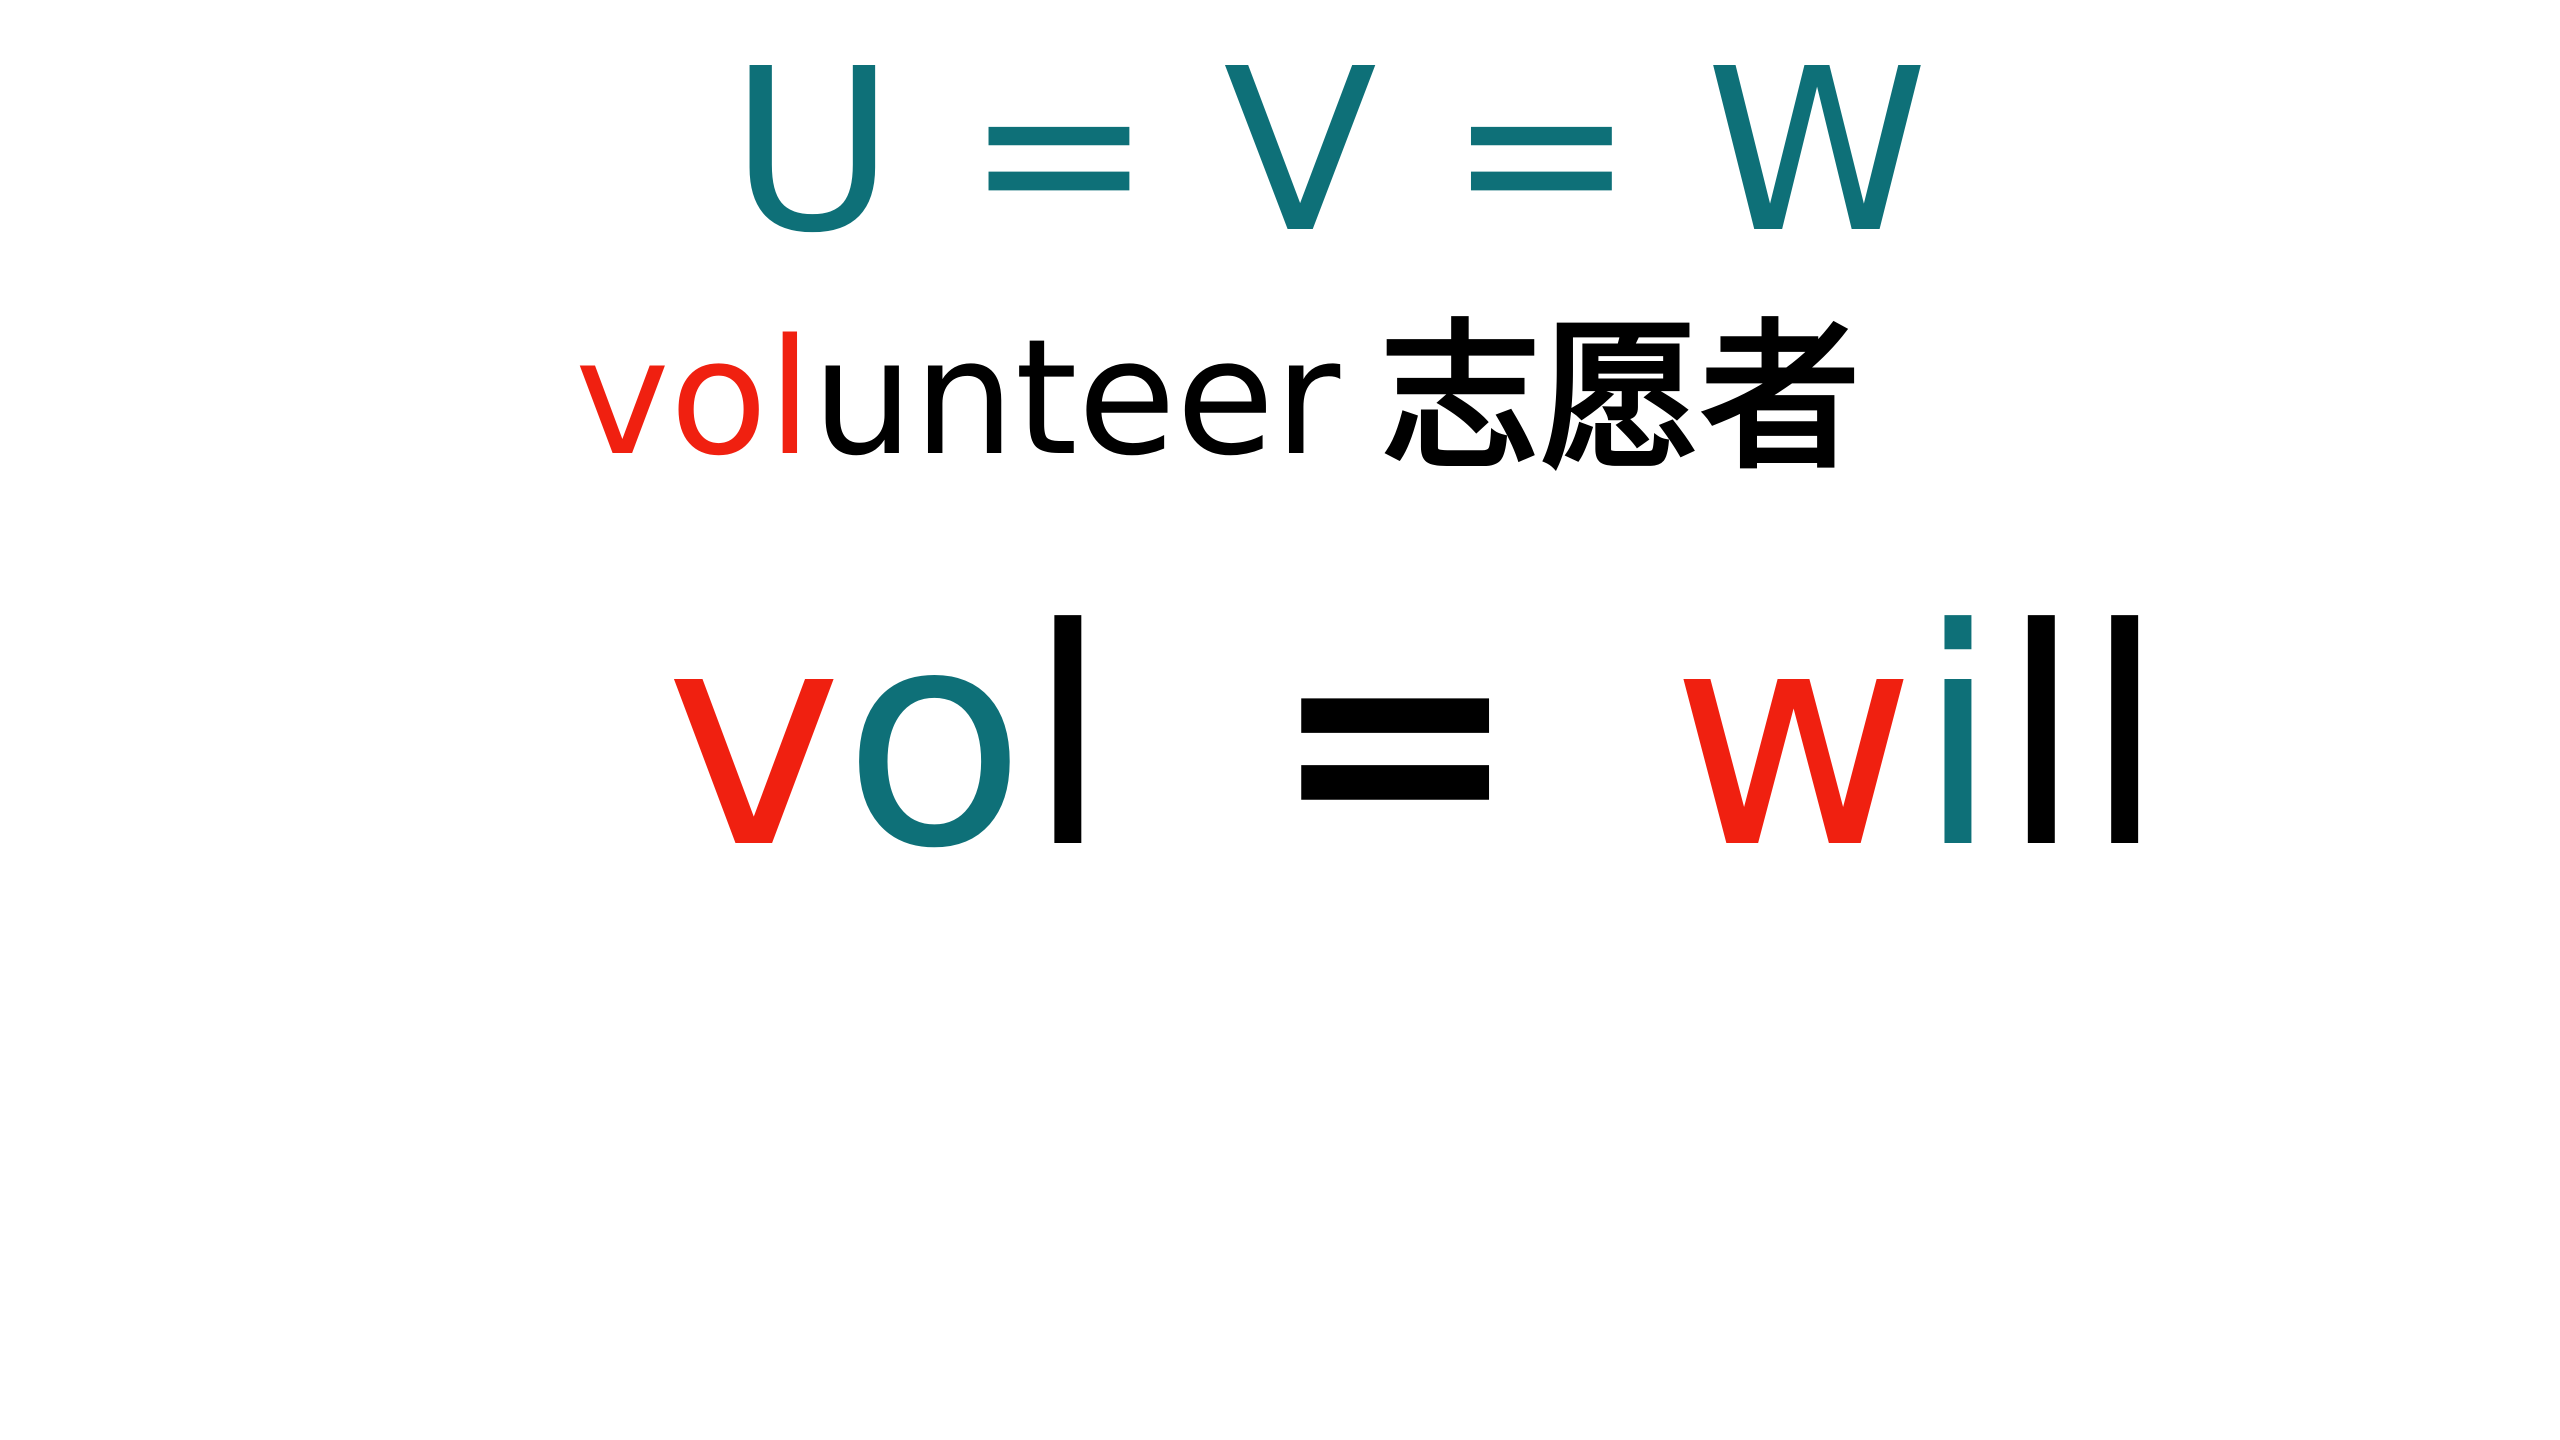 The width and height of the screenshot is (2560, 1440). What do you see at coordinates (1076, 397) in the screenshot?
I see `volunteer-rest: unteer` at bounding box center [1076, 397].